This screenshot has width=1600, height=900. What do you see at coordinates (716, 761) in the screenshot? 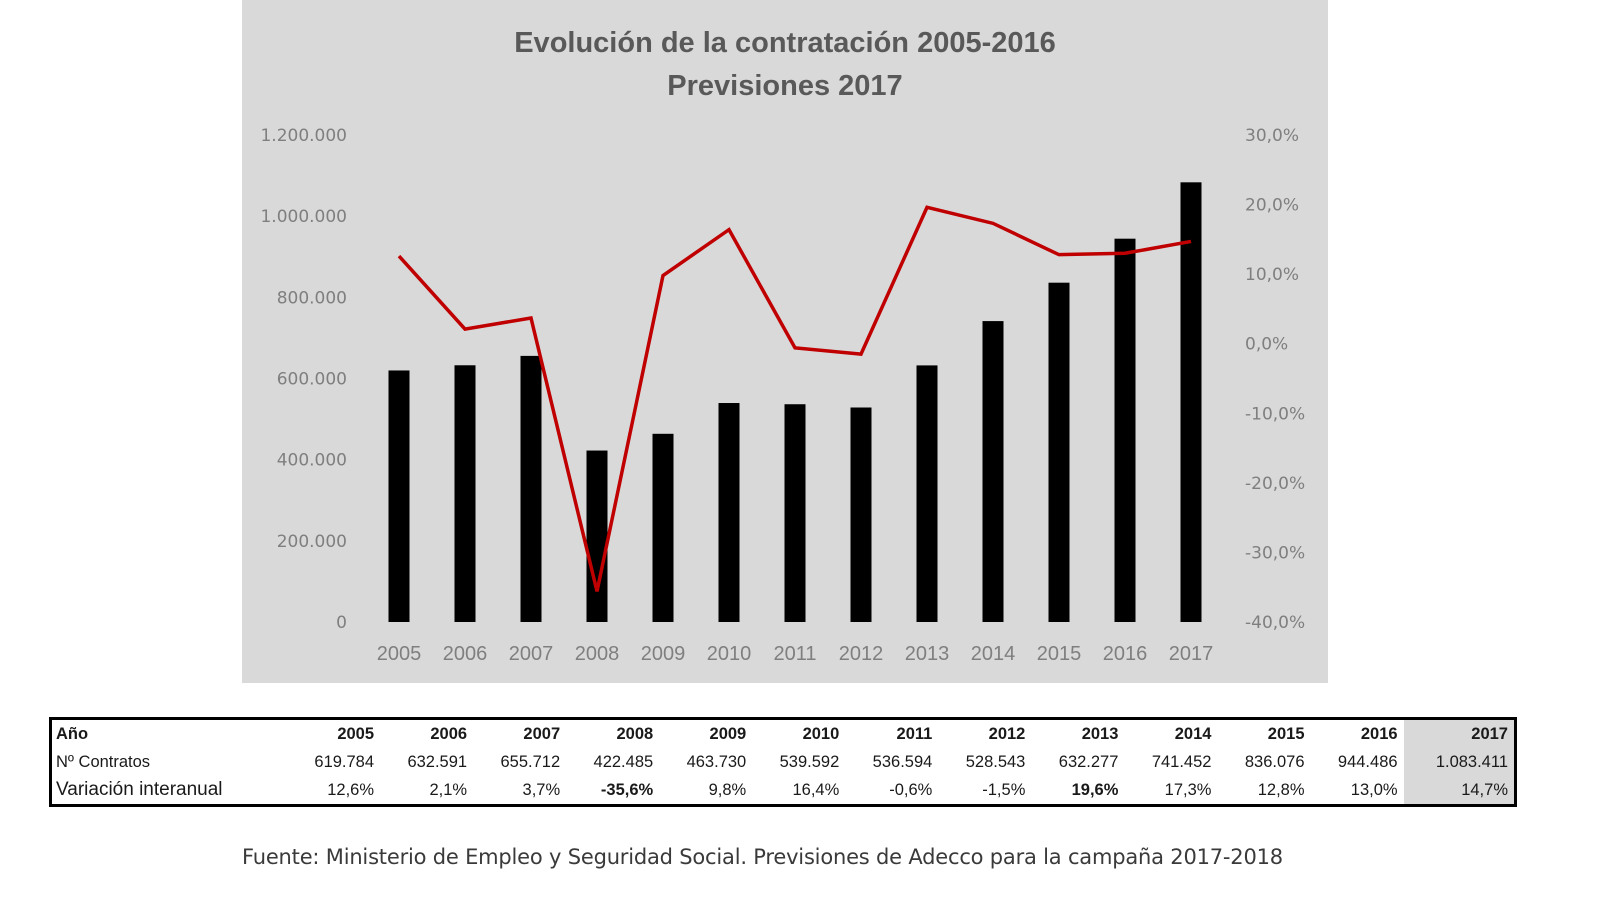
I see `table-cell: 463.730` at bounding box center [716, 761].